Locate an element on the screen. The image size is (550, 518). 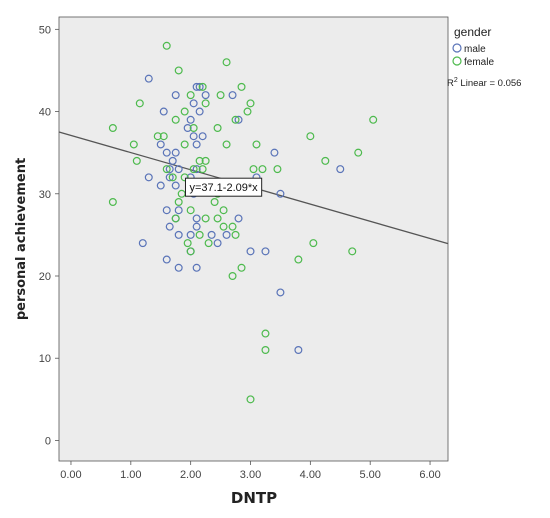
y-tick-label: 0 is located at coordinates (48, 441).